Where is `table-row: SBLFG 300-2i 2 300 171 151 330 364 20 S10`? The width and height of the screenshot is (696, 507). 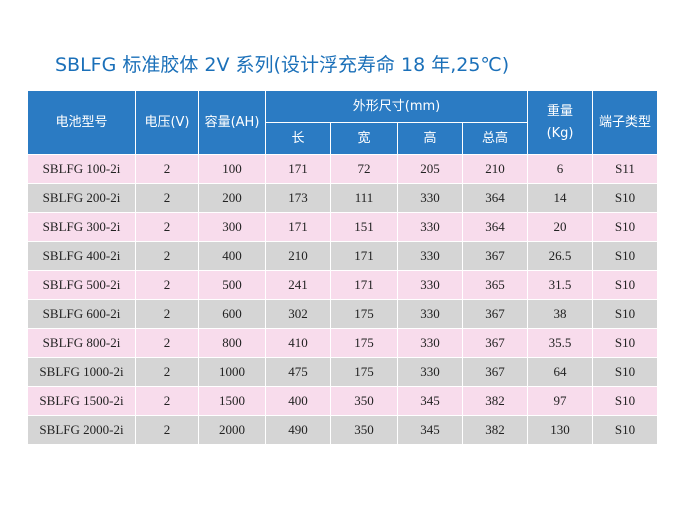 table-row: SBLFG 300-2i 2 300 171 151 330 364 20 S10 is located at coordinates (343, 227).